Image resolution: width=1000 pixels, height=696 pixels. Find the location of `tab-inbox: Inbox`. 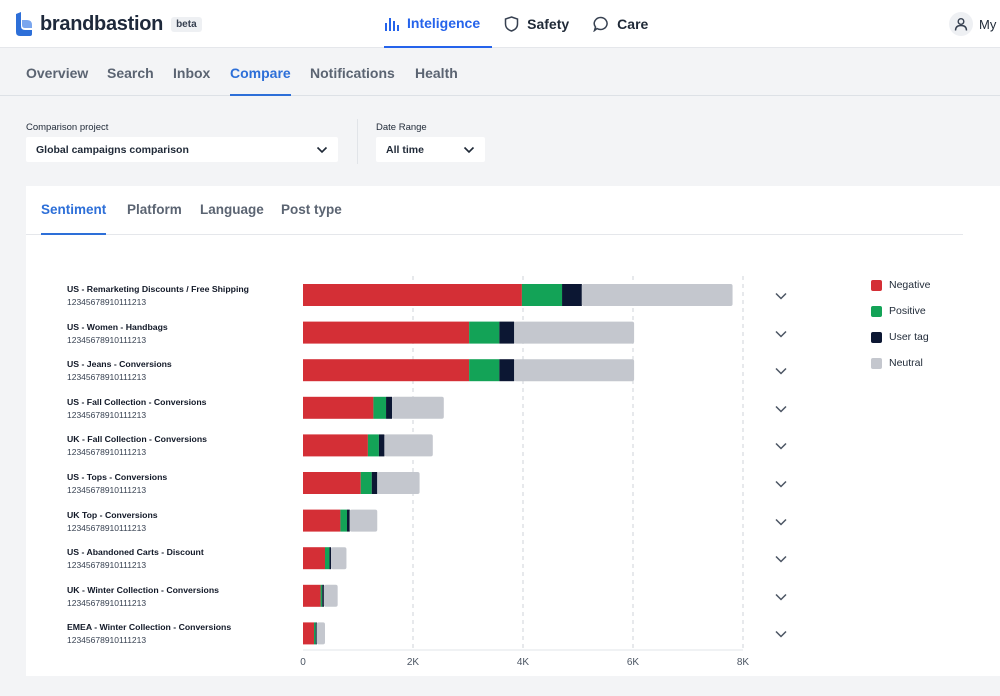

tab-inbox: Inbox is located at coordinates (192, 73).